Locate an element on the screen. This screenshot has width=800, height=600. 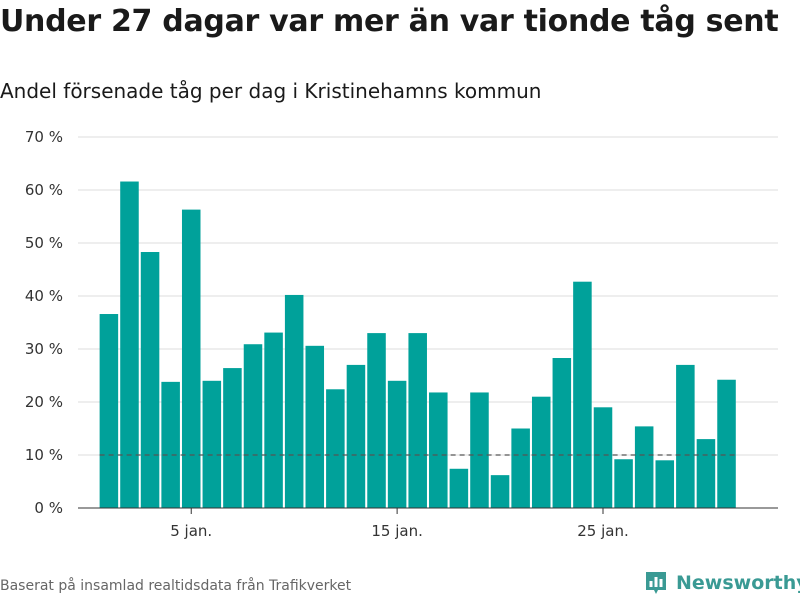
x-tick-label: 15 jan. is located at coordinates (397, 531).